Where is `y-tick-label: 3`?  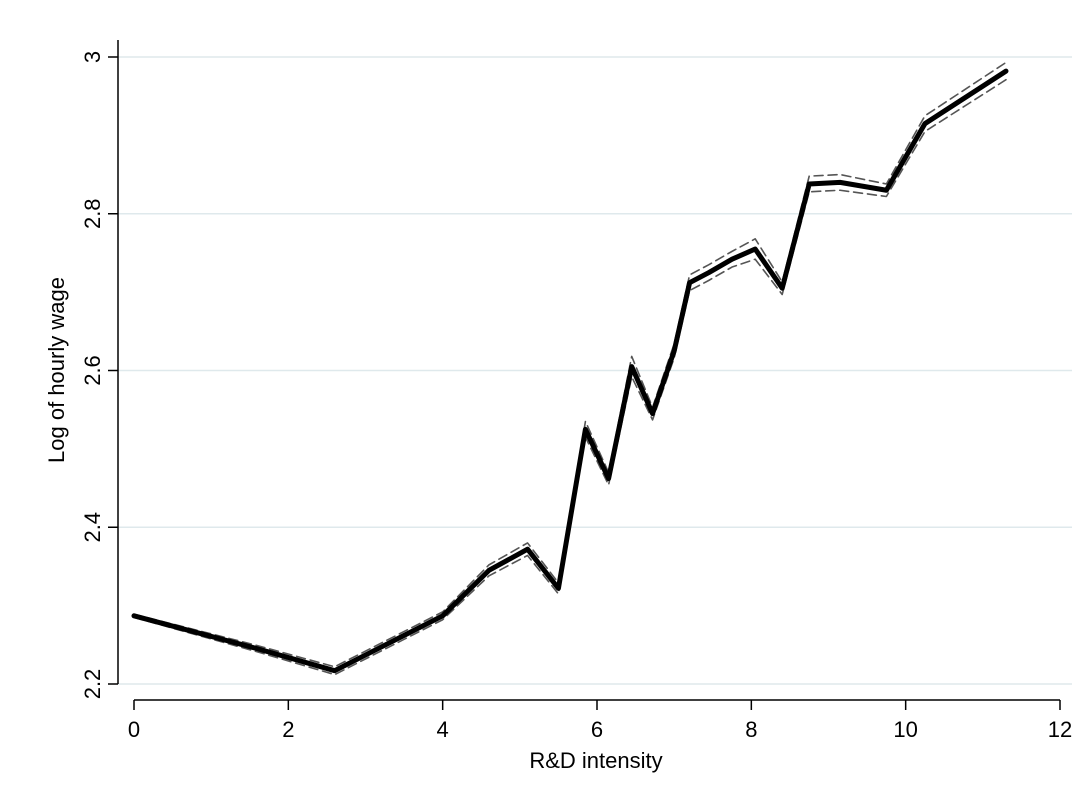 y-tick-label: 3 is located at coordinates (92, 57).